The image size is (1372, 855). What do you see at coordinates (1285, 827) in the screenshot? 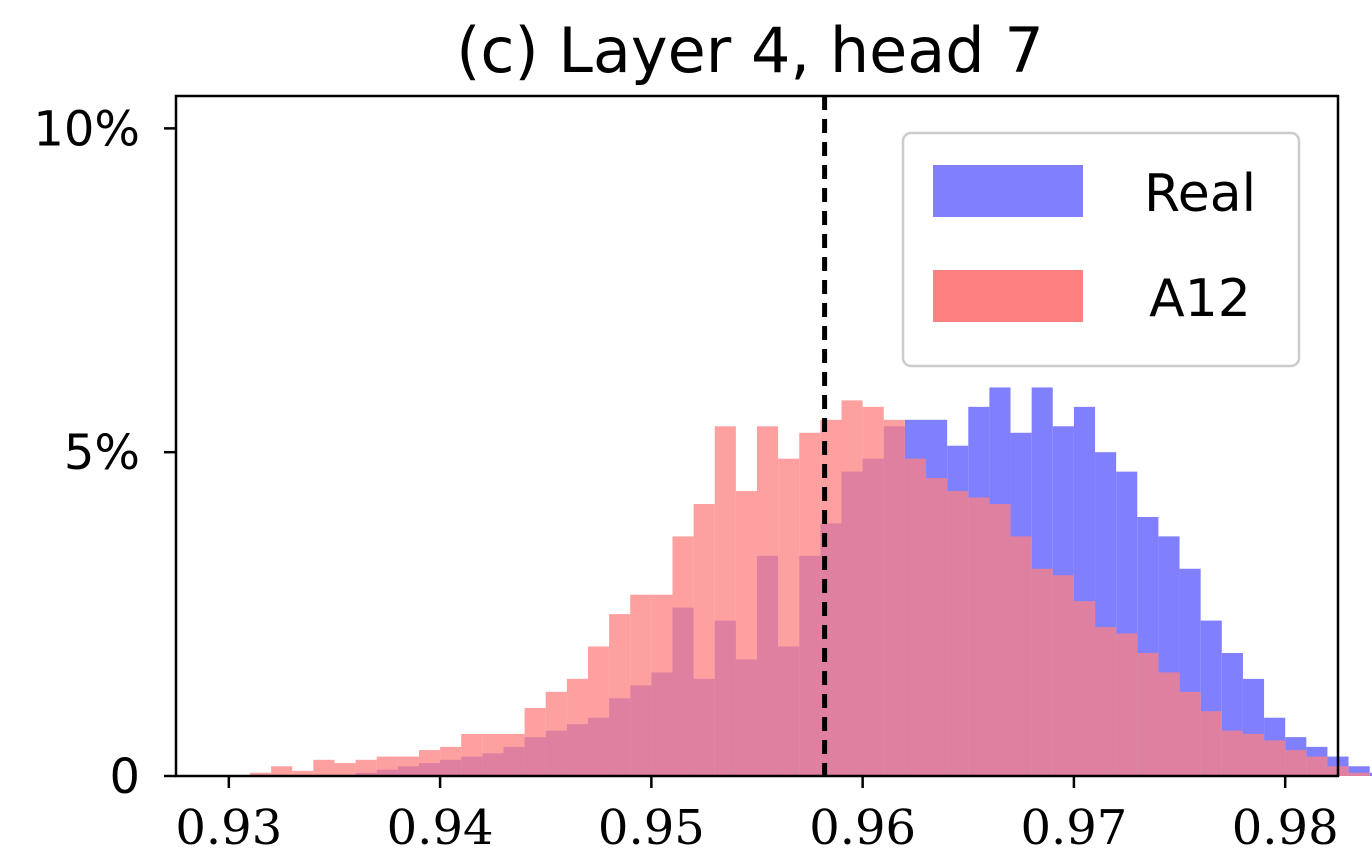
I see `x-tick-label: 0.98` at bounding box center [1285, 827].